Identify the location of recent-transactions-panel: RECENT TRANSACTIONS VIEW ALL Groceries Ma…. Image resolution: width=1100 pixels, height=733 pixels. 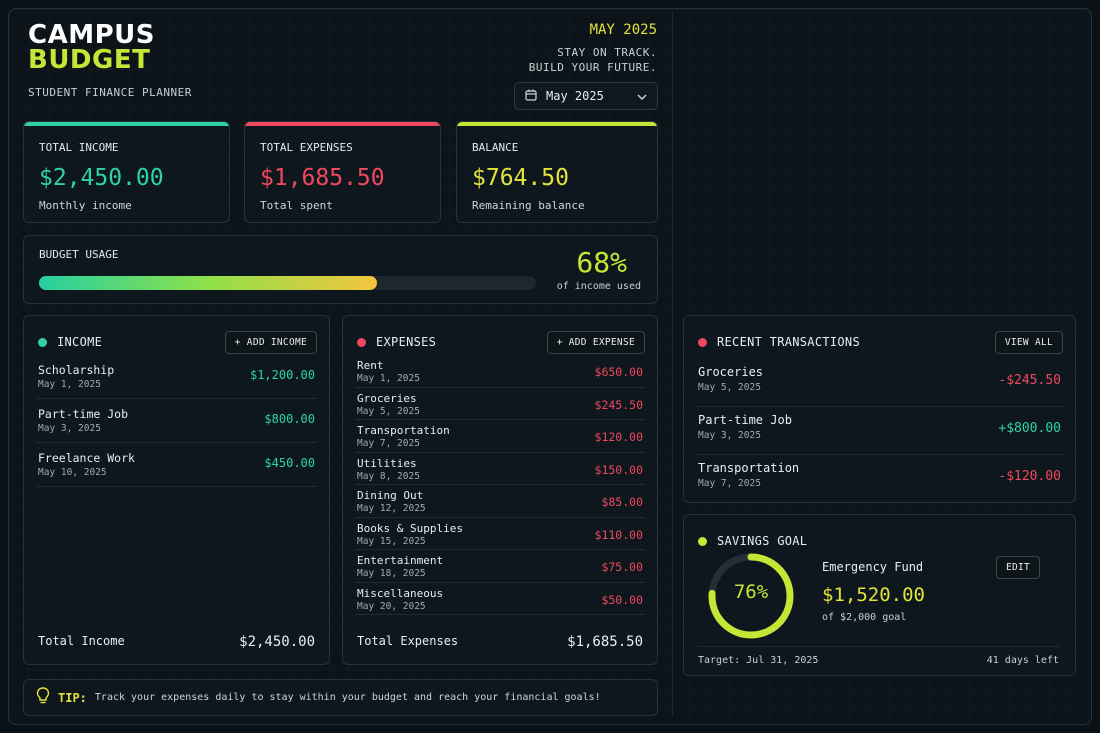
(879, 409).